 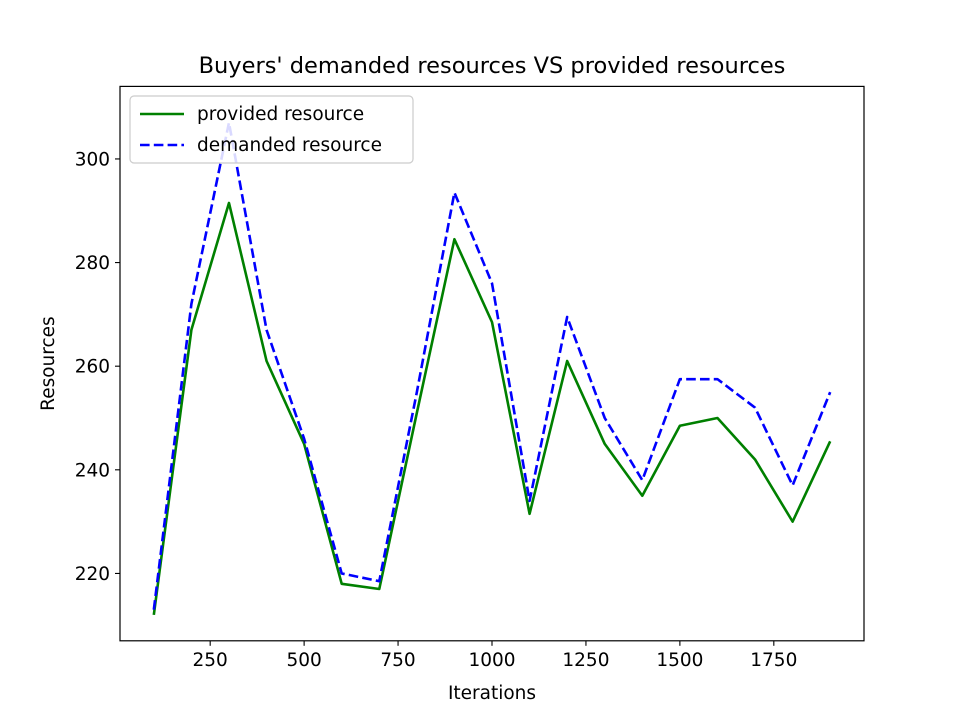 What do you see at coordinates (397, 660) in the screenshot?
I see `x-tick-label: 750` at bounding box center [397, 660].